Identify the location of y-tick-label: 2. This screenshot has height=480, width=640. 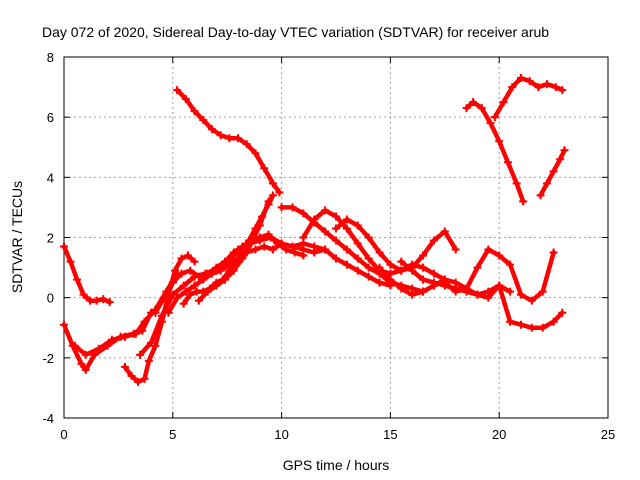
(50, 238).